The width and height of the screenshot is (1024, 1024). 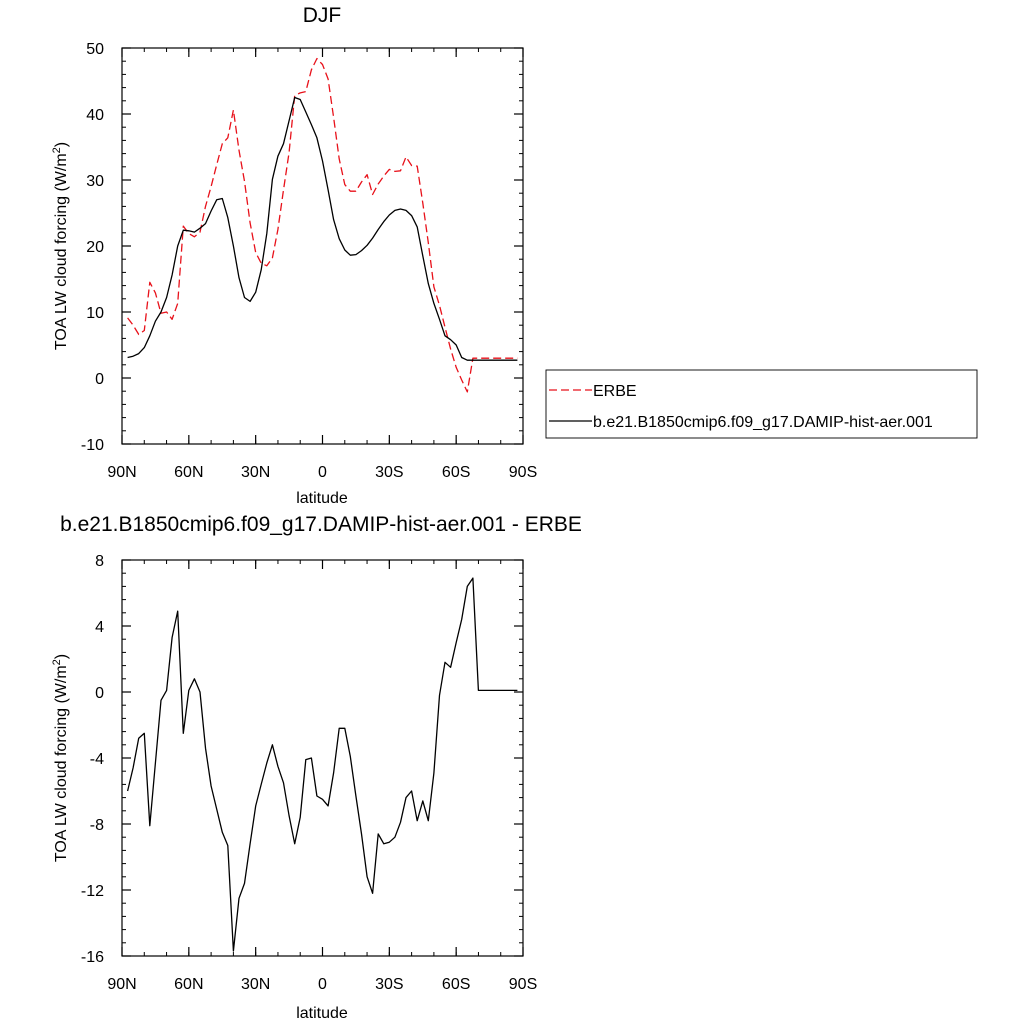 I want to click on bottom-x-tick-label: 90S, so click(x=523, y=984).